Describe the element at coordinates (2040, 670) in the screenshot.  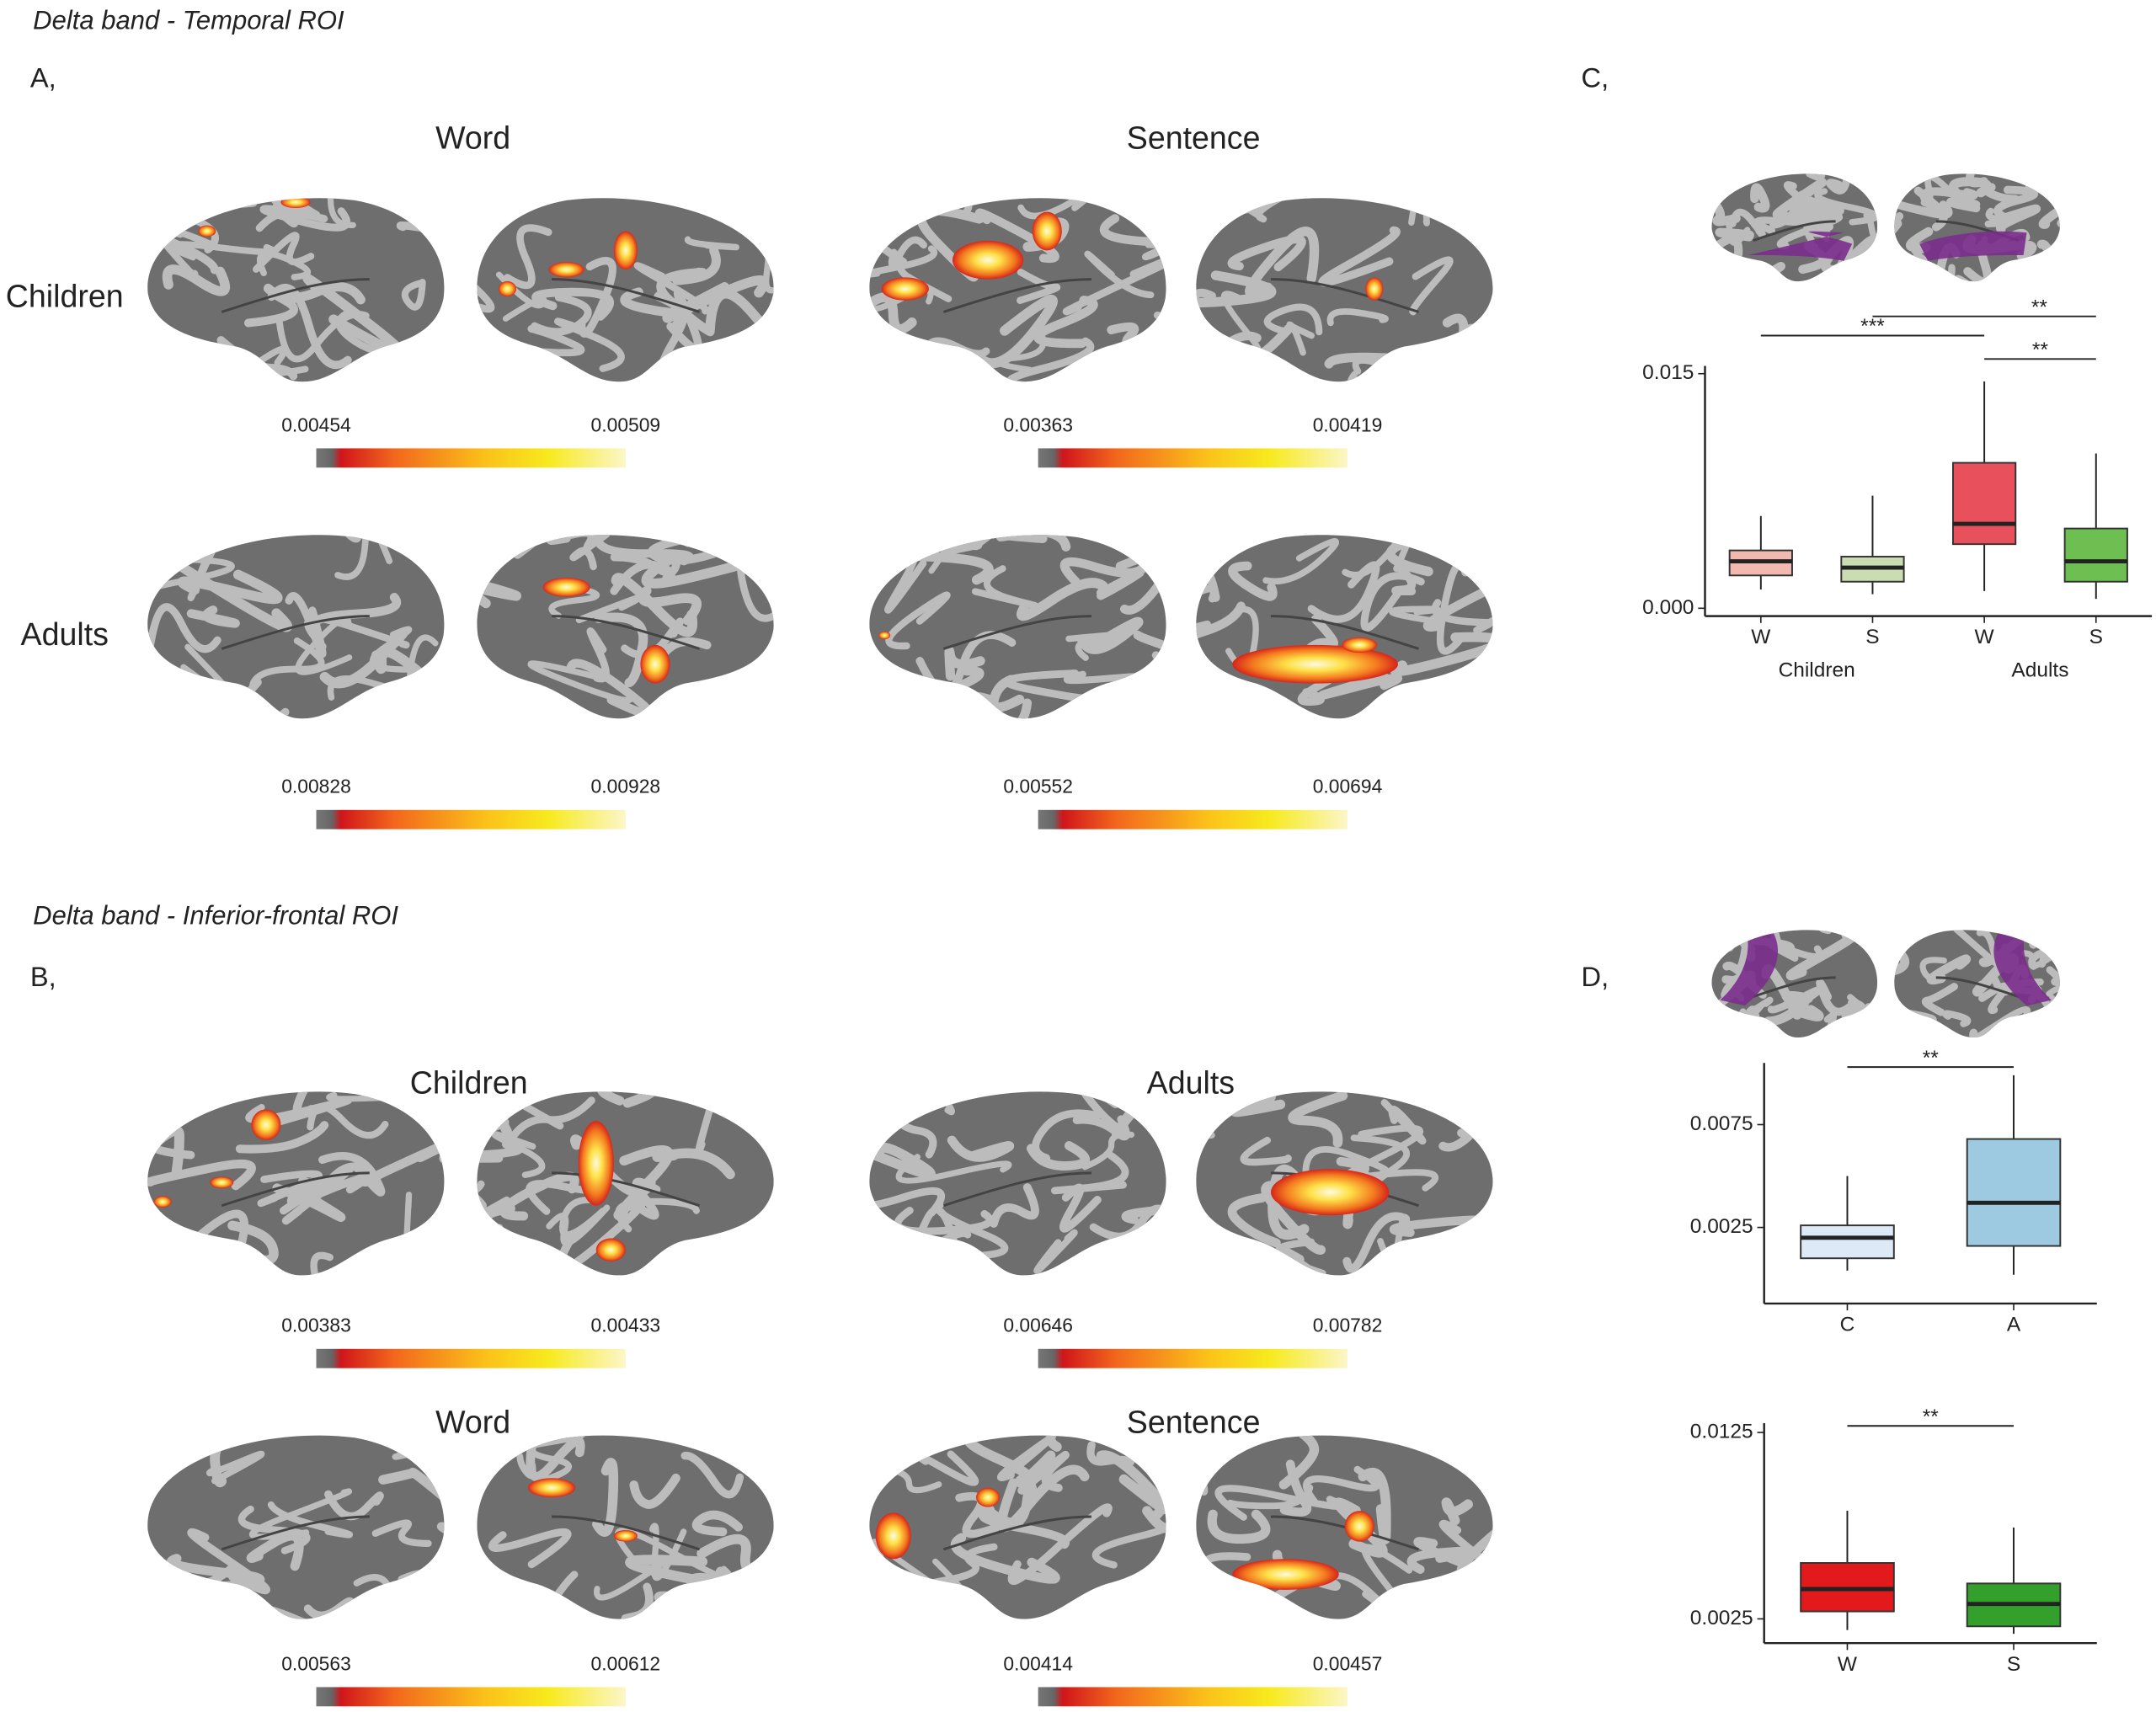
I see `group-label: Adults` at that location.